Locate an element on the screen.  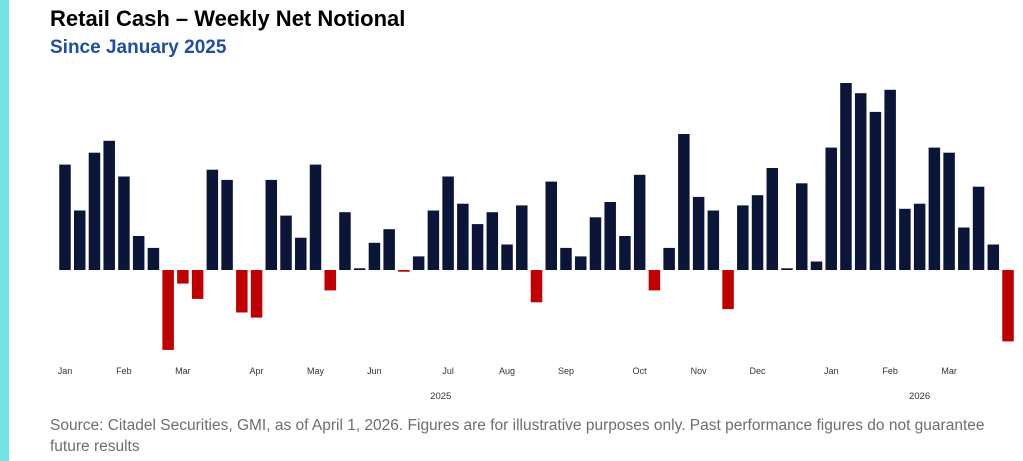
x-tick-label: Dec is located at coordinates (758, 371).